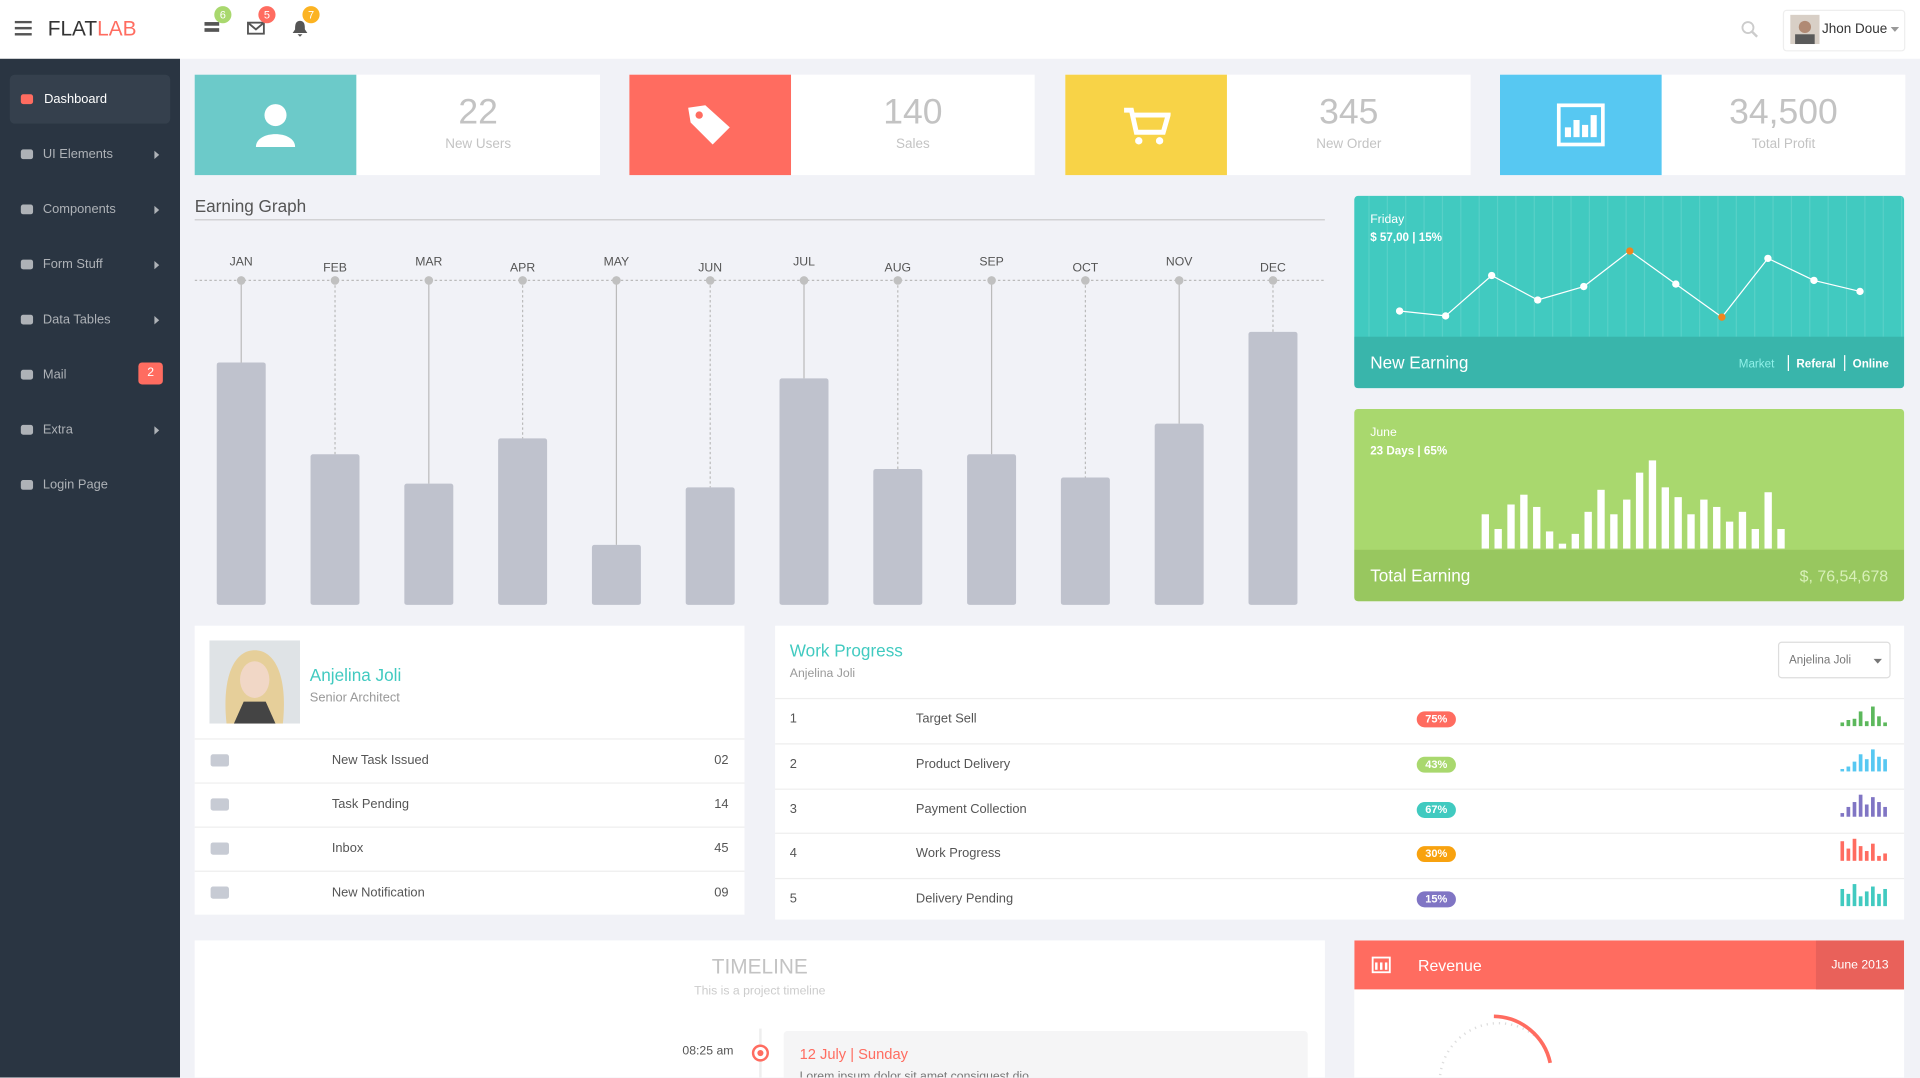 The width and height of the screenshot is (1920, 1078). Describe the element at coordinates (90, 319) in the screenshot. I see `nav-item: Data Tables` at that location.